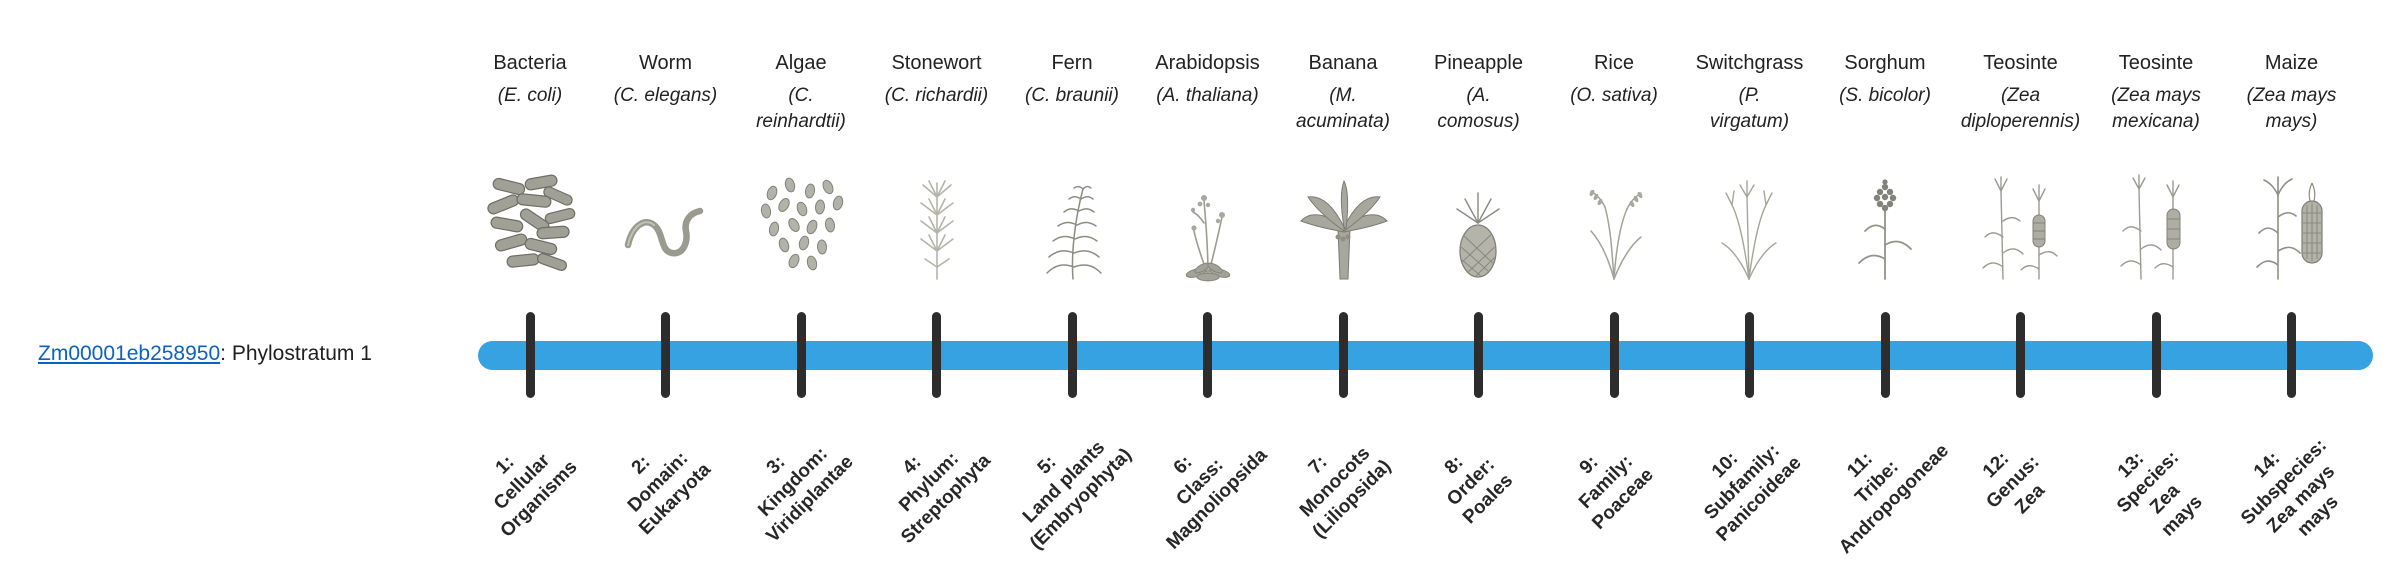 The image size is (2400, 580). I want to click on arabidopsis-icon, so click(1208, 219).